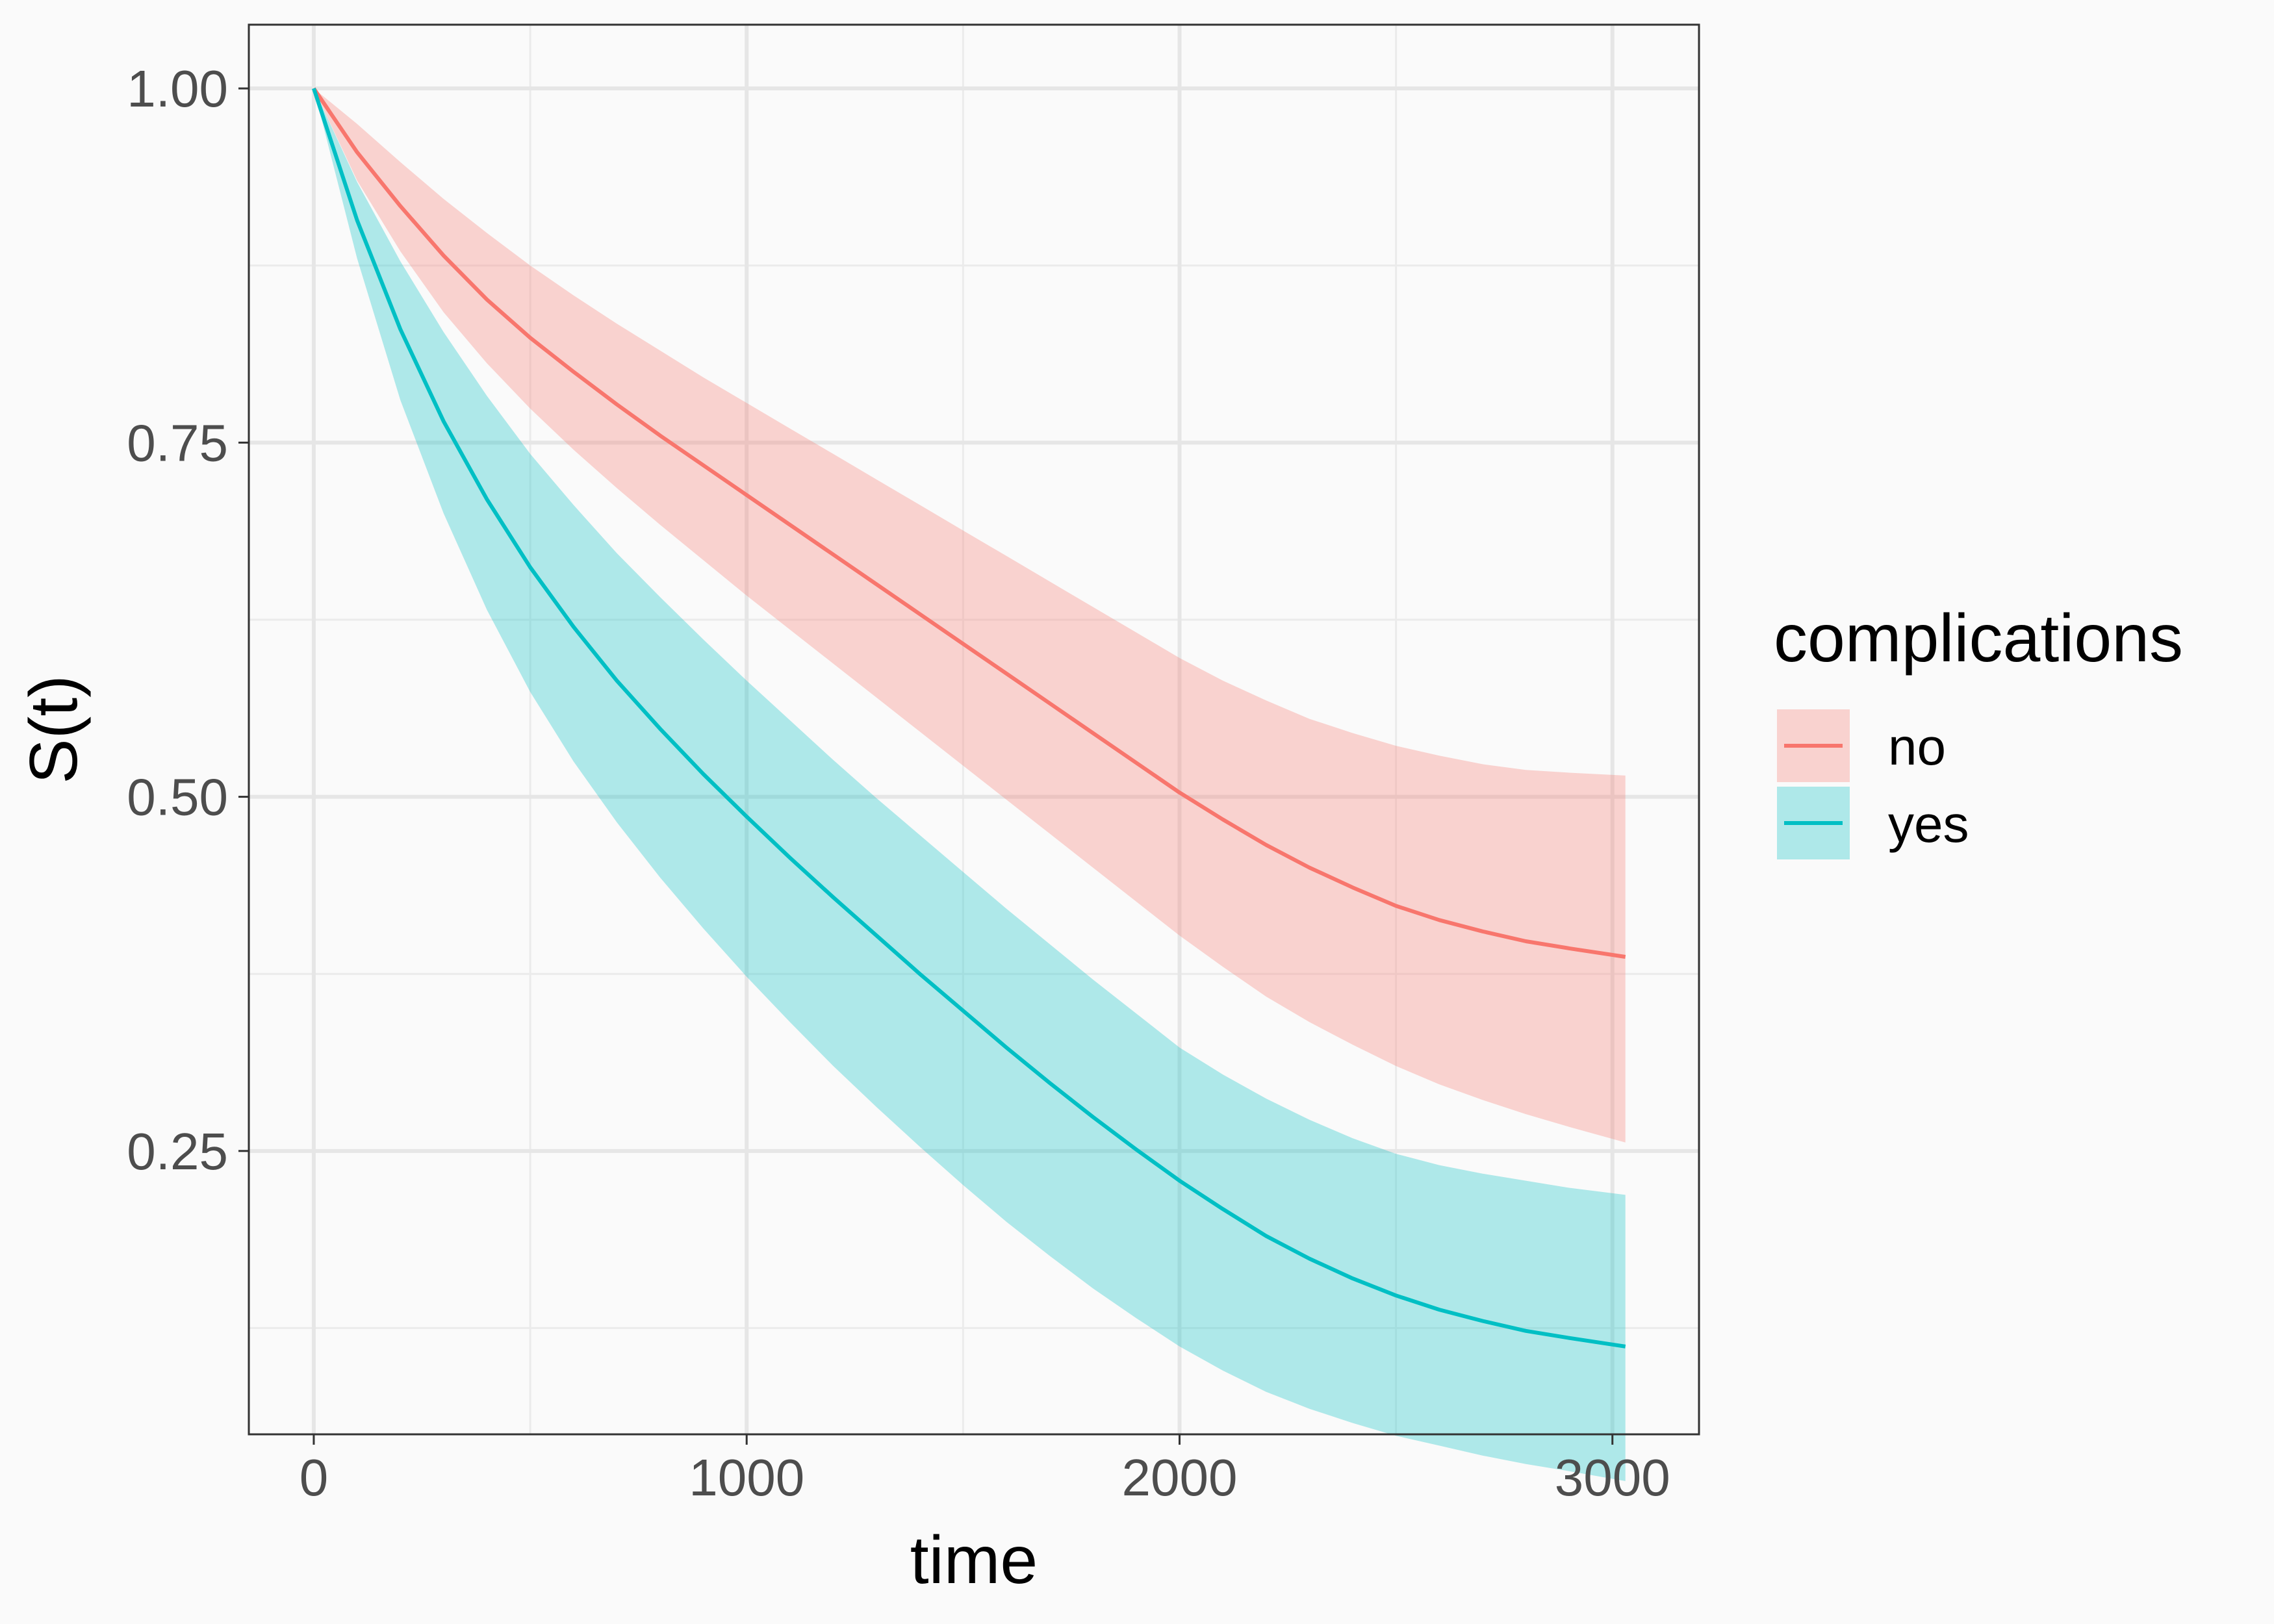 The width and height of the screenshot is (2274, 1624). What do you see at coordinates (1978, 730) in the screenshot?
I see `legend: complications no yes` at bounding box center [1978, 730].